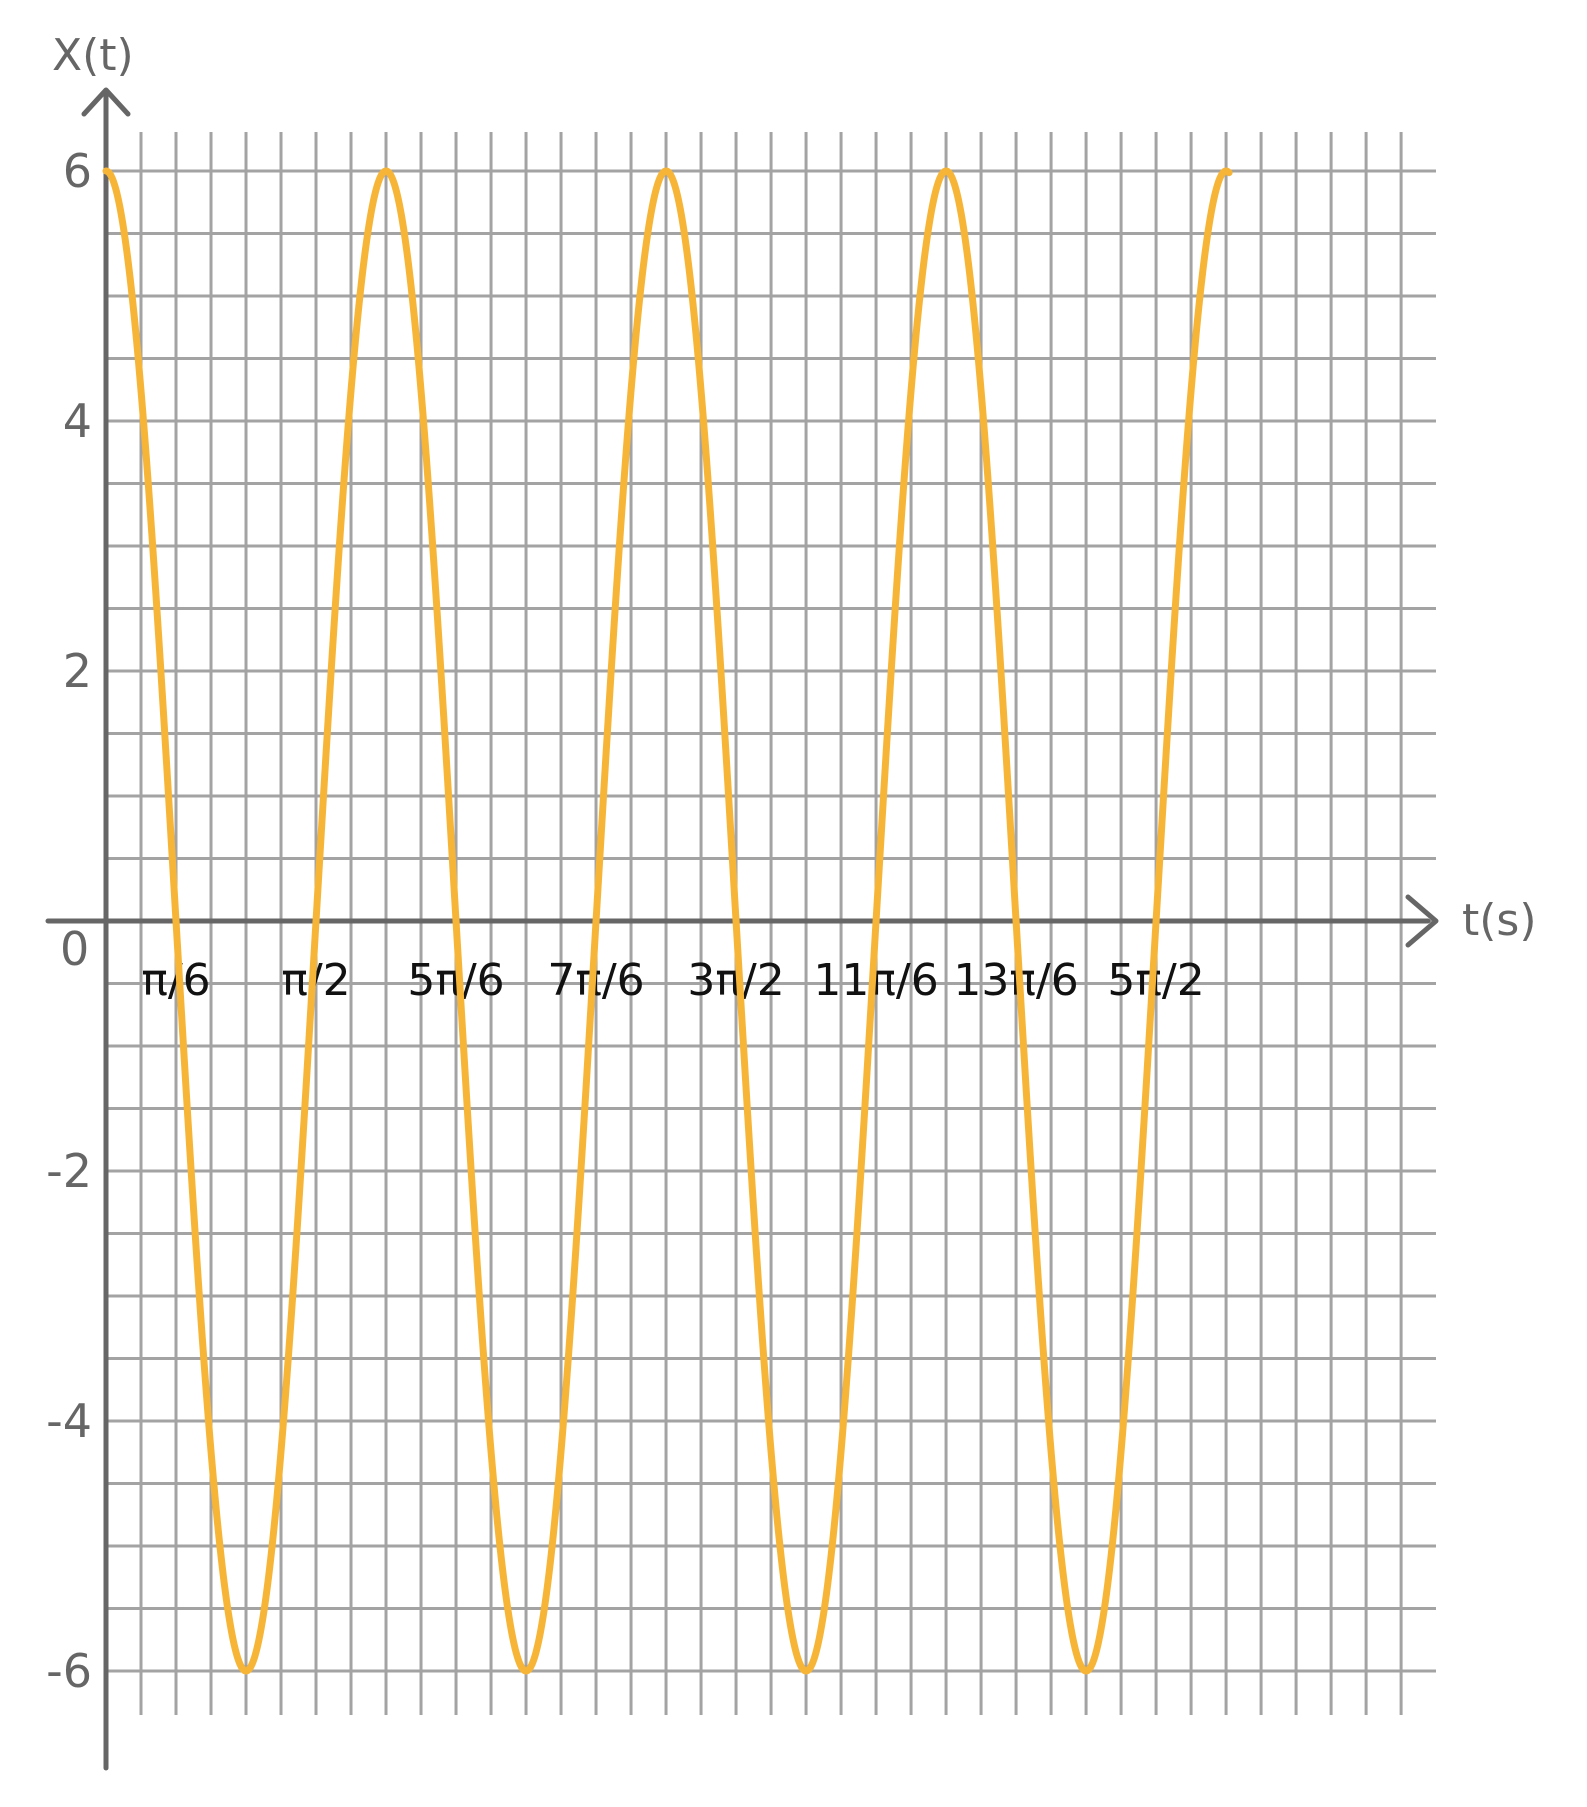 The image size is (1587, 1807). I want to click on origin-label: 0, so click(74, 949).